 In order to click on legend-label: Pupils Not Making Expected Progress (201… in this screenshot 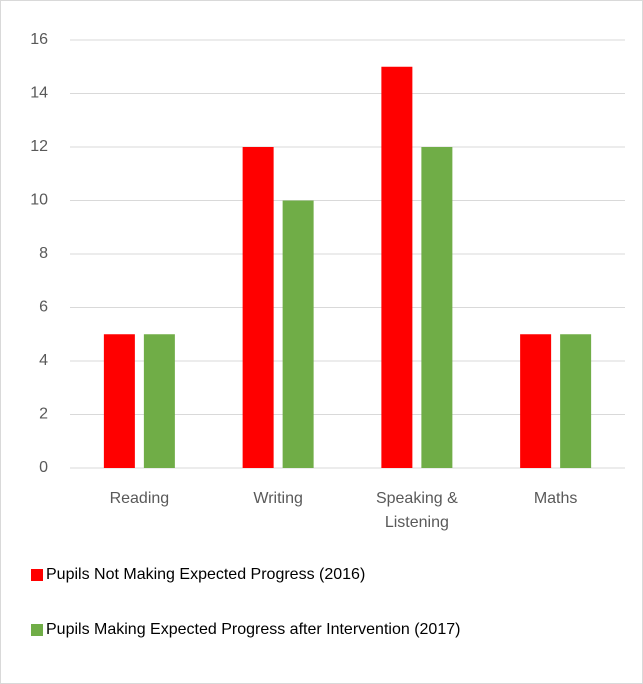, I will do `click(206, 574)`.